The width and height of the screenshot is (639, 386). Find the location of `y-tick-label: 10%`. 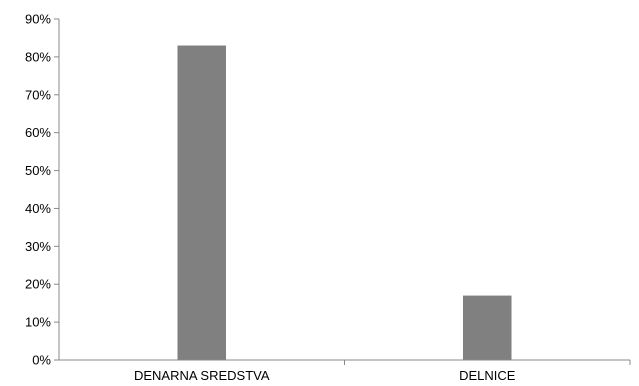

y-tick-label: 10% is located at coordinates (38, 322).